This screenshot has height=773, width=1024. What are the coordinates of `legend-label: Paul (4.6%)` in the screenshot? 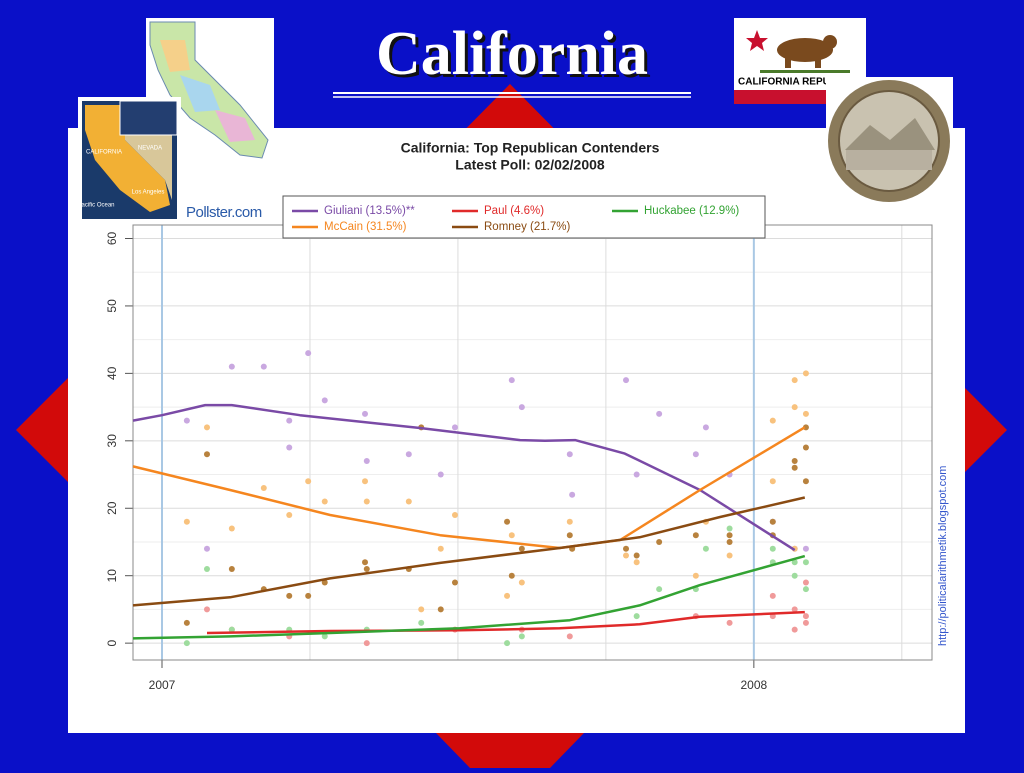 It's located at (514, 211).